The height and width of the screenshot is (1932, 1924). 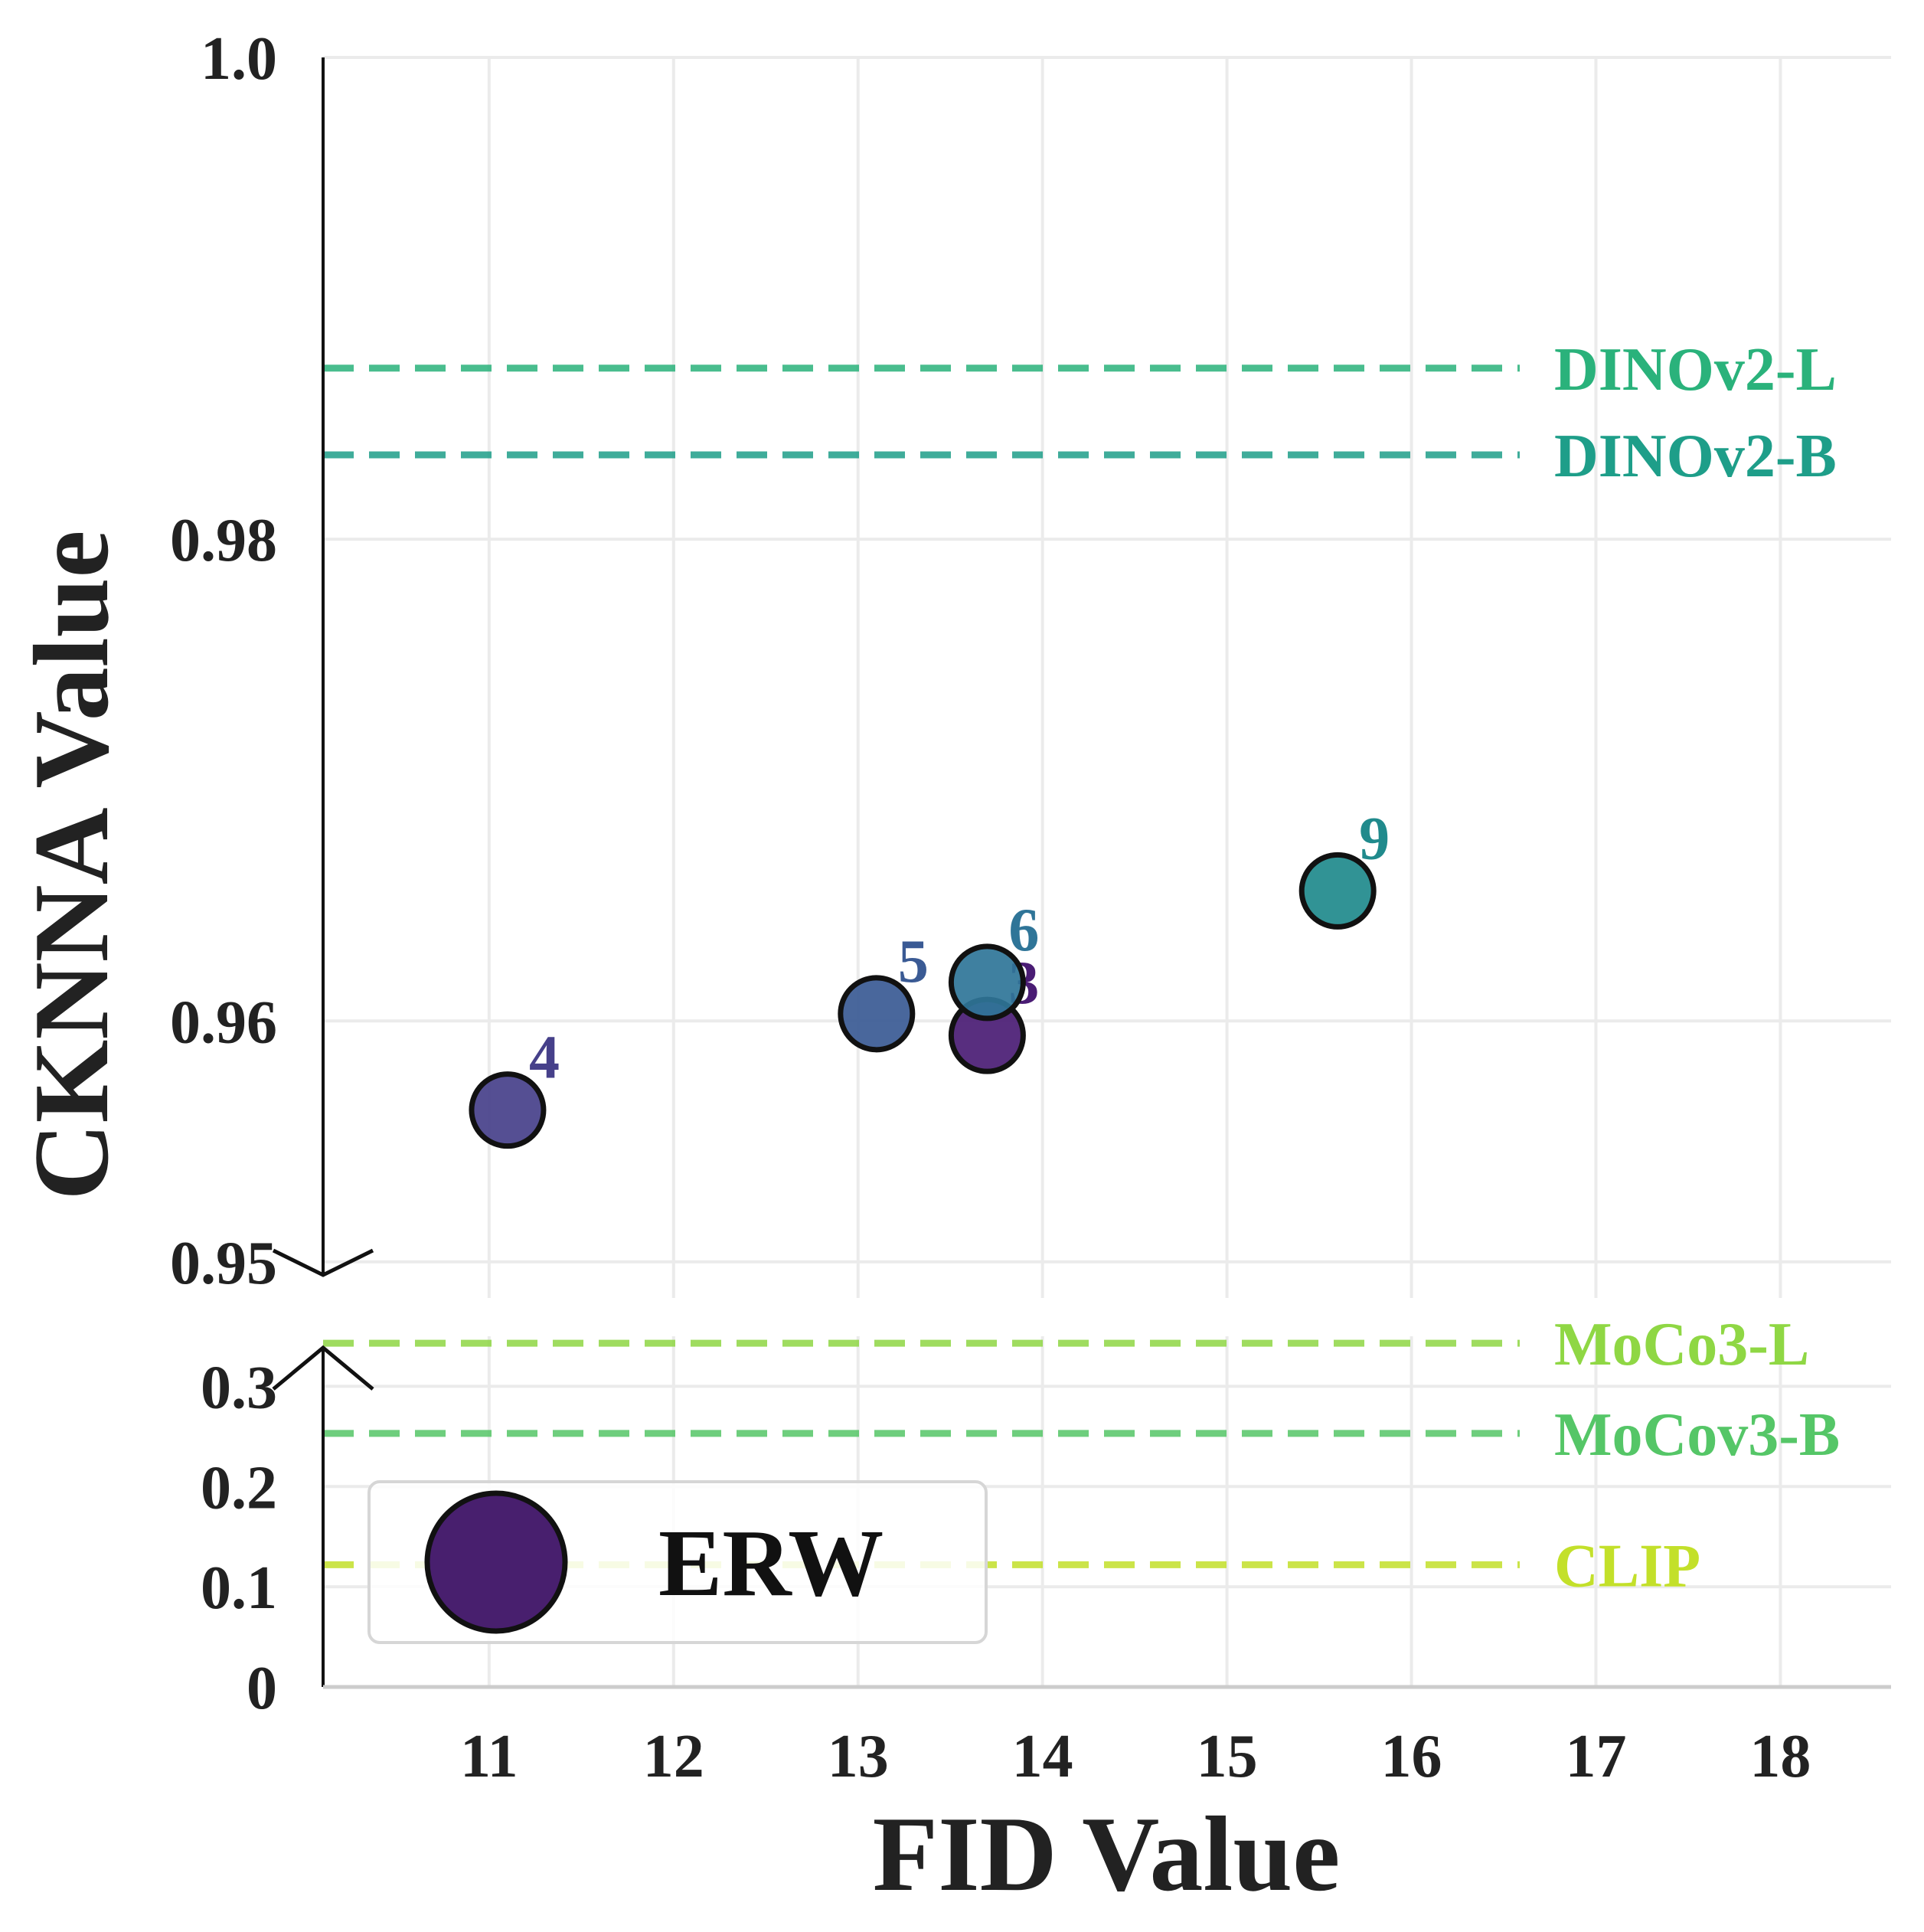 What do you see at coordinates (239, 1387) in the screenshot?
I see `y-tick-label: 0.3` at bounding box center [239, 1387].